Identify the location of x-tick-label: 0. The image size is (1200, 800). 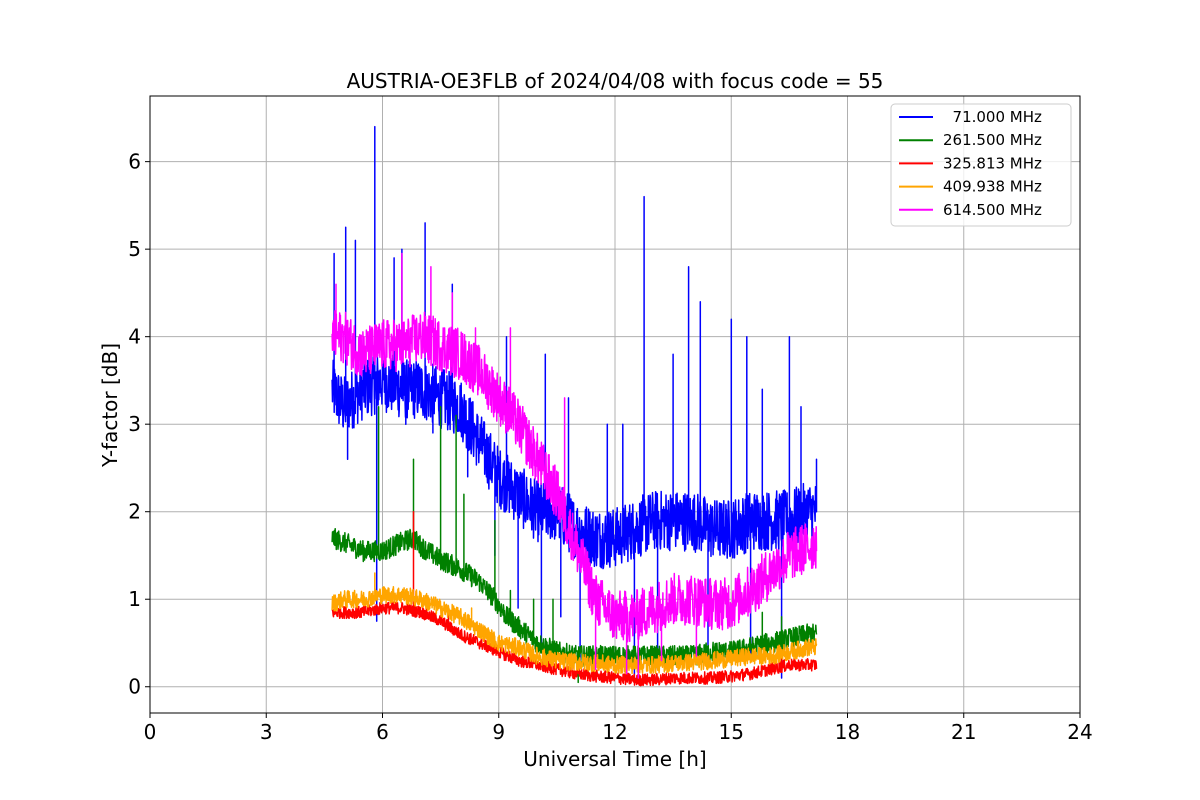
(150, 732).